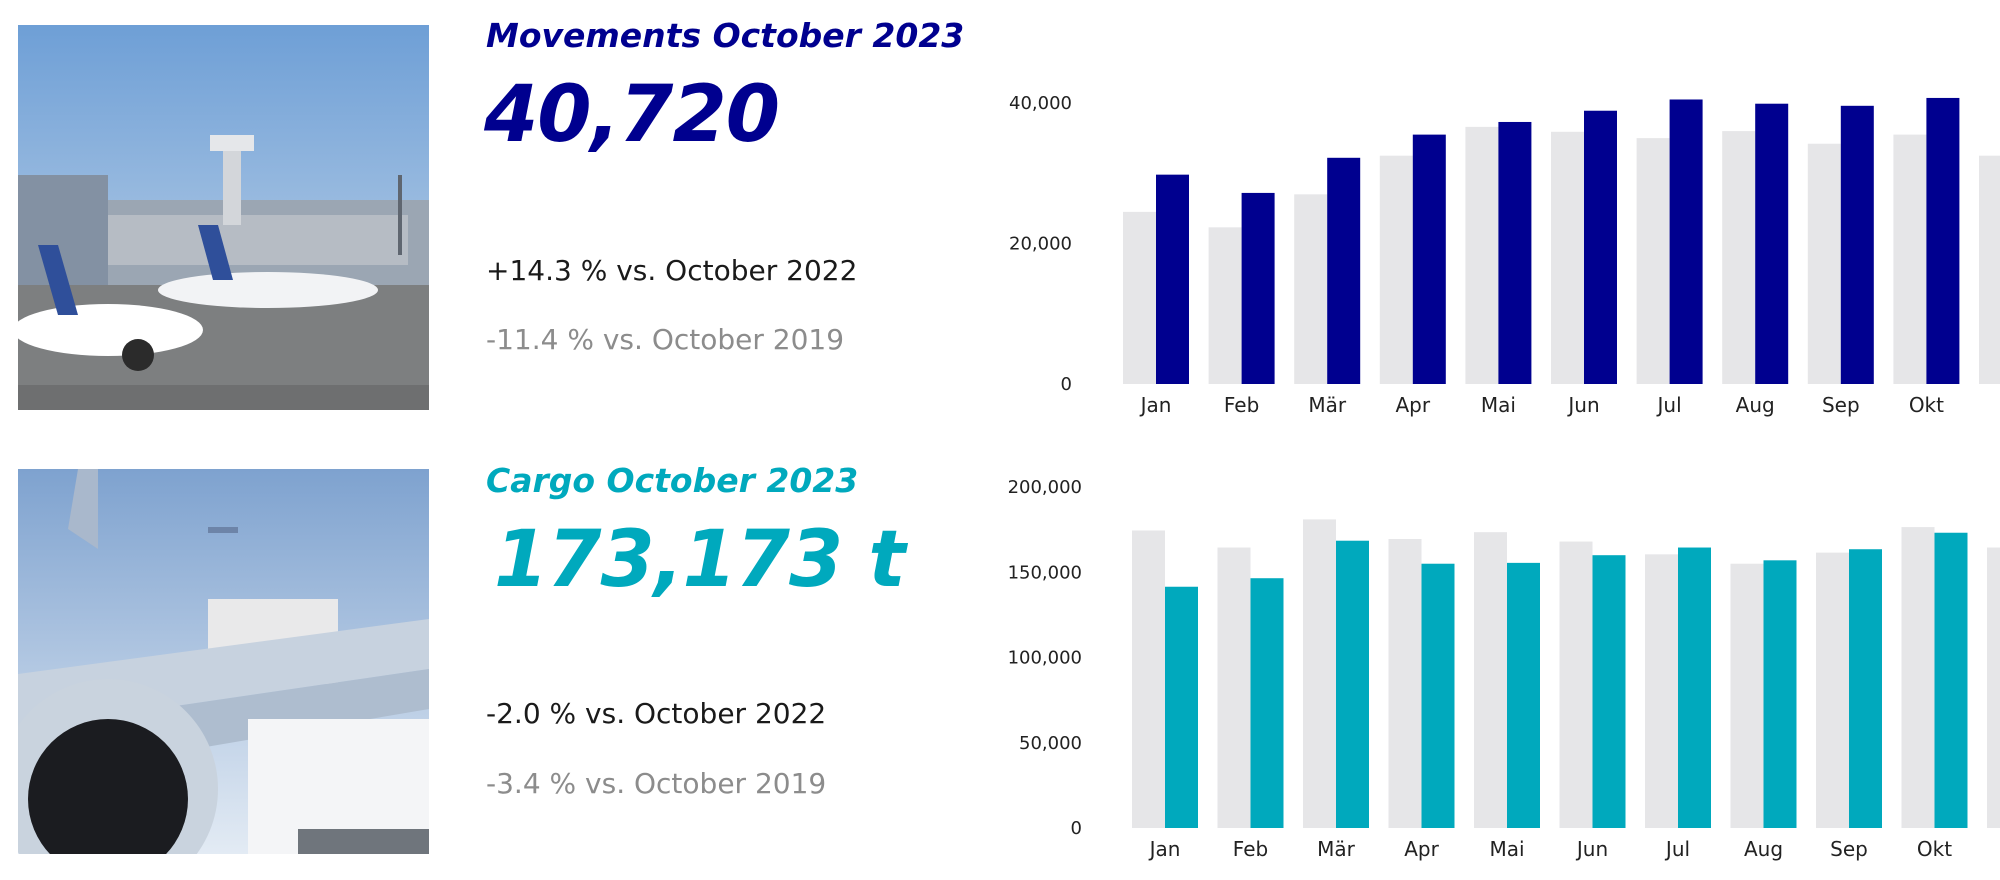 Image resolution: width=2000 pixels, height=880 pixels. I want to click on cargo-chart-category-label: Jan, so click(1164, 849).